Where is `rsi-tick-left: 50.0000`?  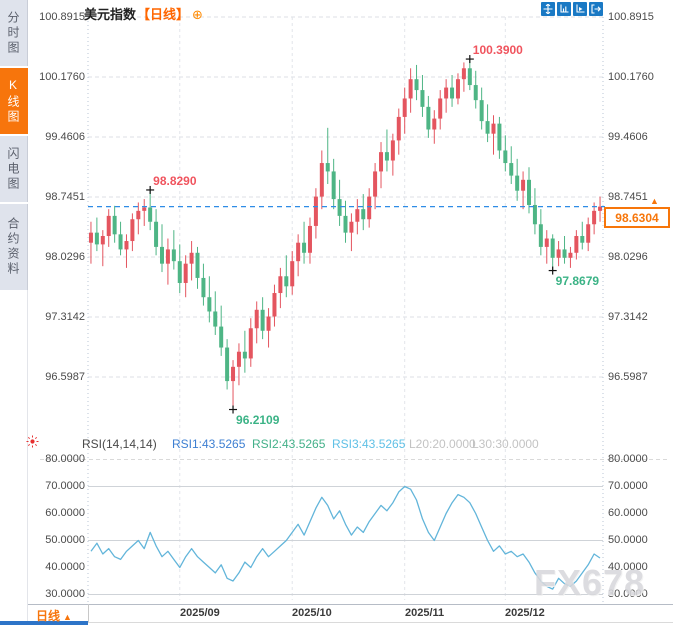 rsi-tick-left: 50.0000 is located at coordinates (65, 540).